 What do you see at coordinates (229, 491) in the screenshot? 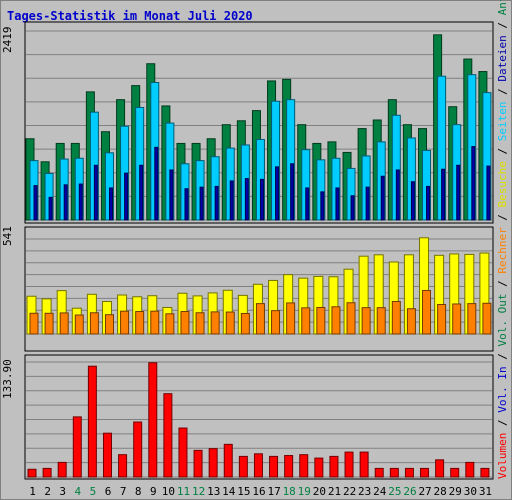
I see `x-tick-label: 14` at bounding box center [229, 491].